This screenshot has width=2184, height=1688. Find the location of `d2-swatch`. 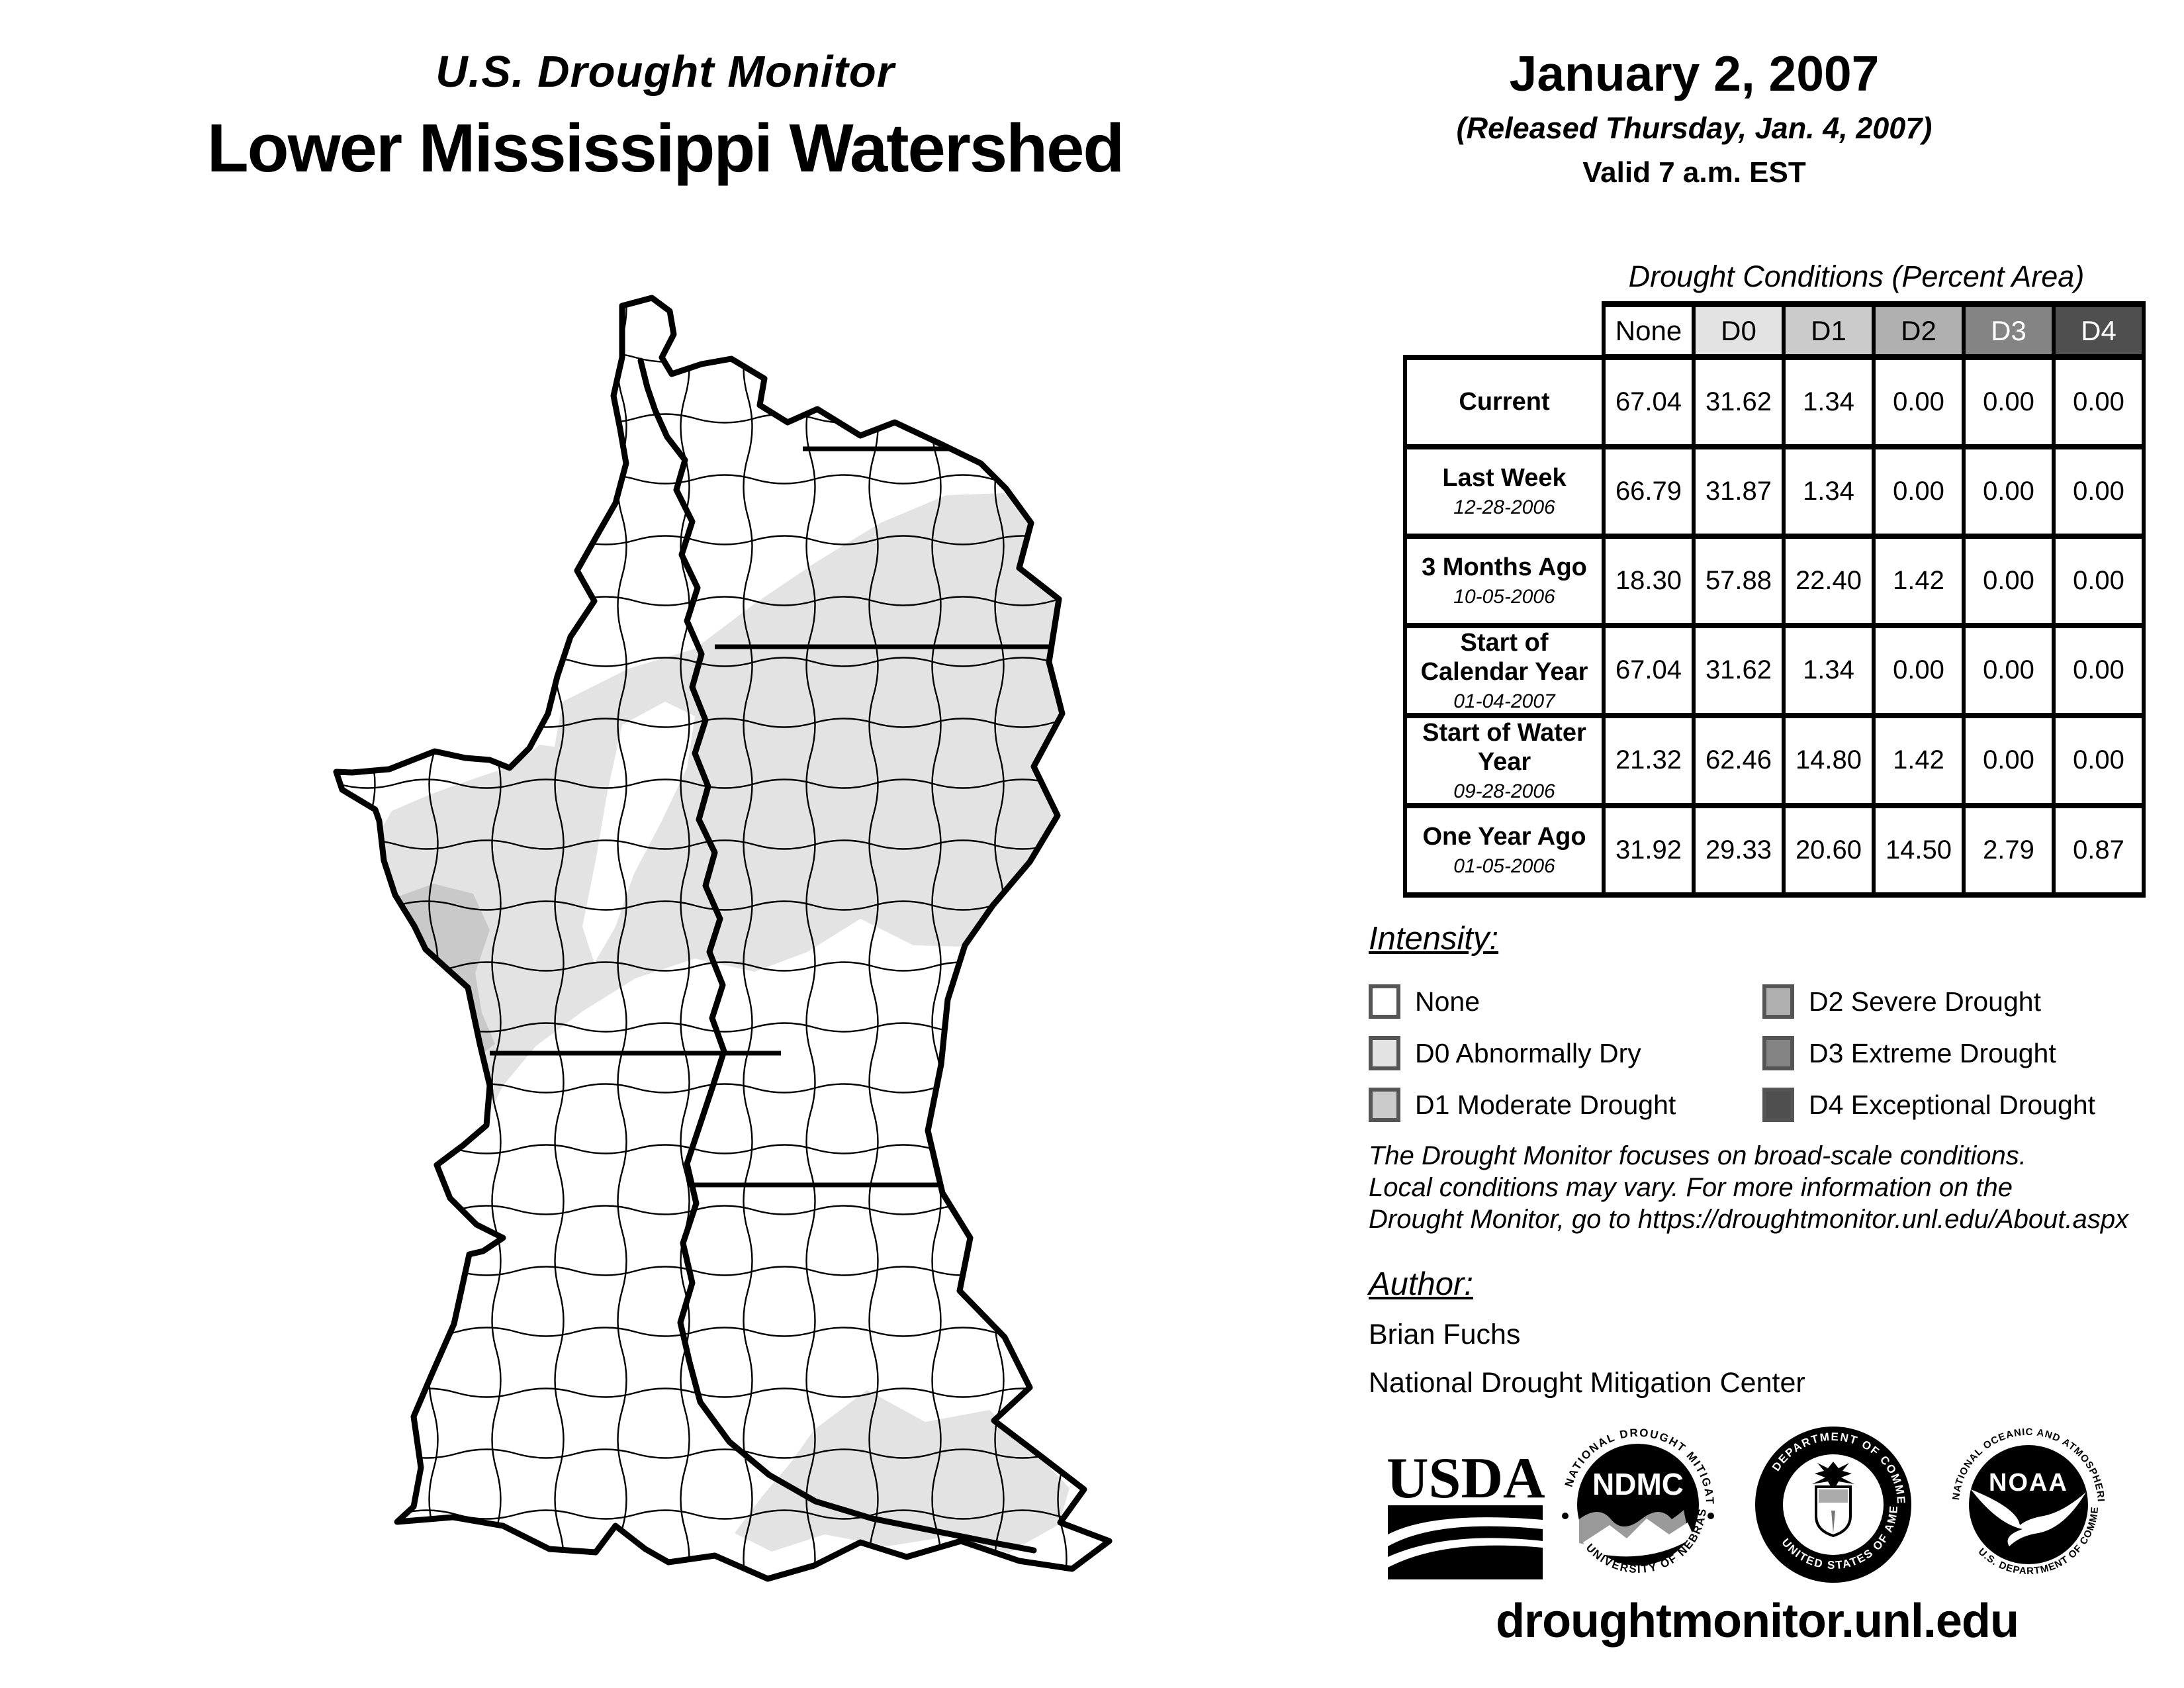

d2-swatch is located at coordinates (1778, 1001).